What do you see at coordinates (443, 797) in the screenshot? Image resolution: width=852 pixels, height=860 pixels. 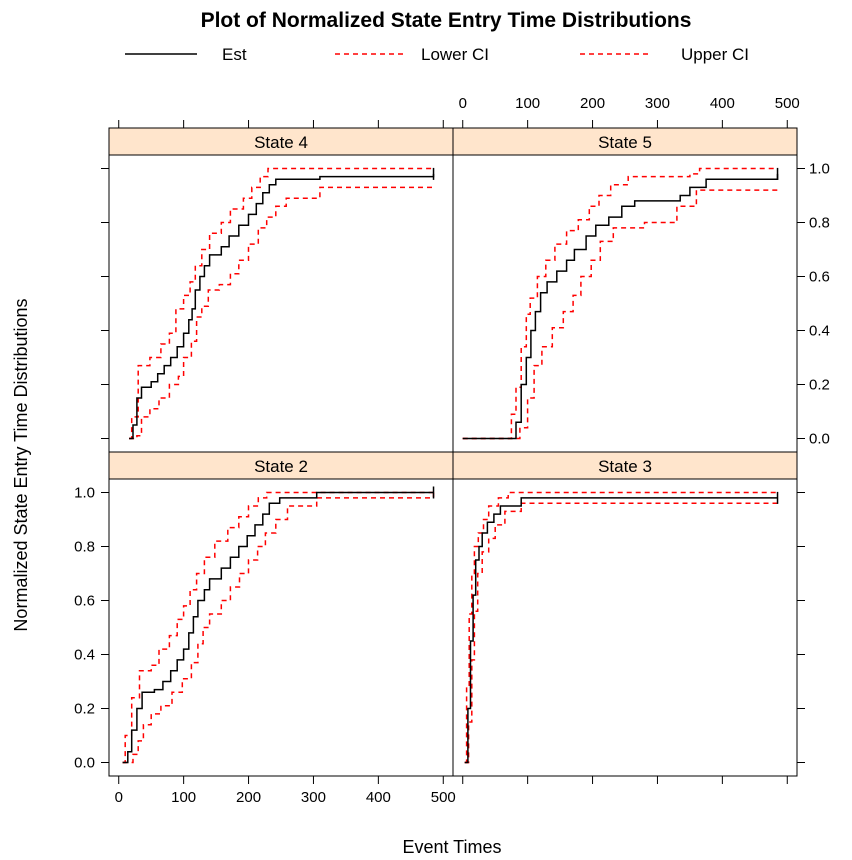 I see `x-tick-label-bottom: 500` at bounding box center [443, 797].